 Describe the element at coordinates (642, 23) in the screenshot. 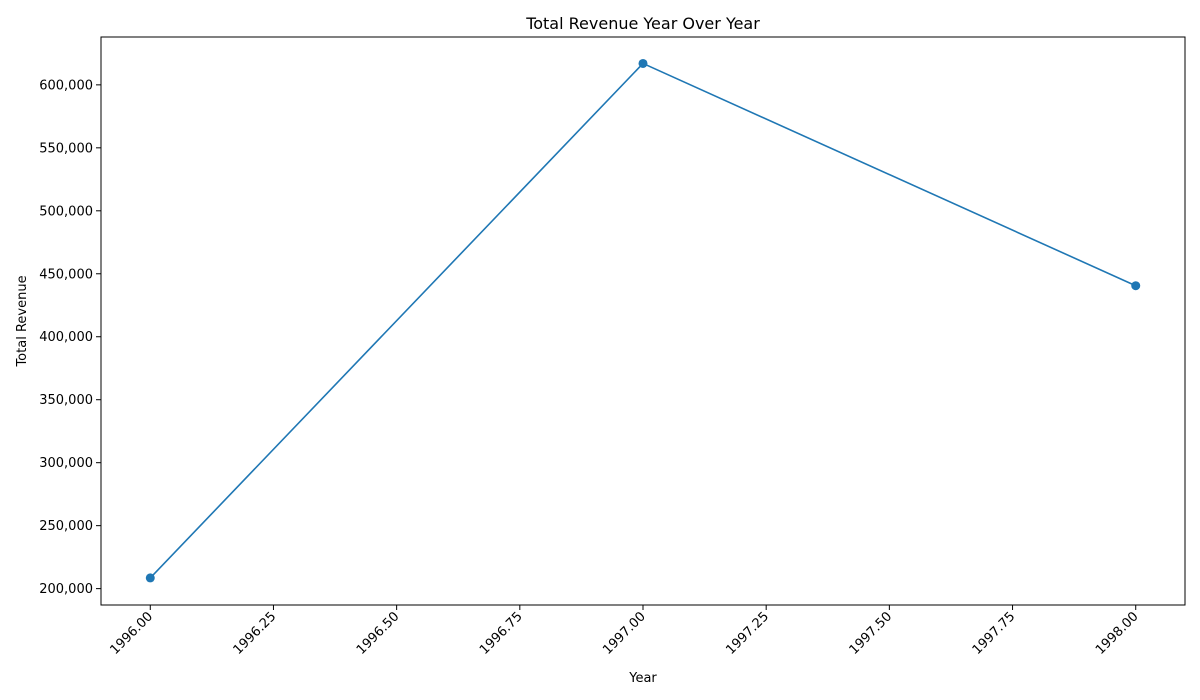

I see `chart-title: Total Revenue Year Over Year` at that location.